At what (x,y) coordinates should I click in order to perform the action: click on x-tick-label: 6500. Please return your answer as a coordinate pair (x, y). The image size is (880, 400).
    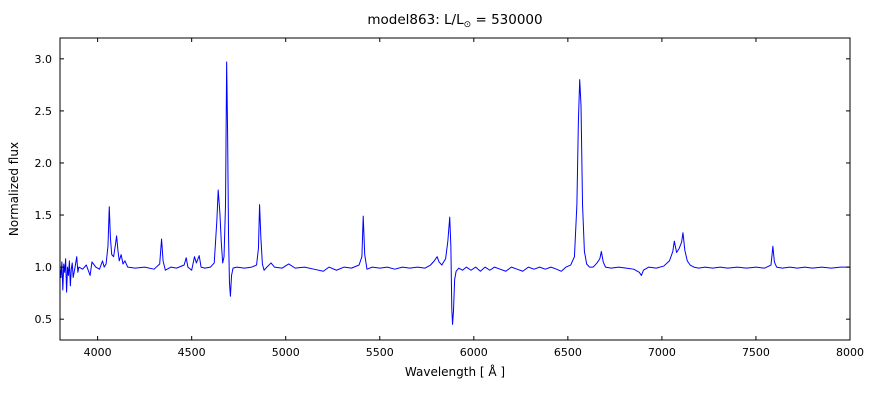
    Looking at the image, I should click on (568, 352).